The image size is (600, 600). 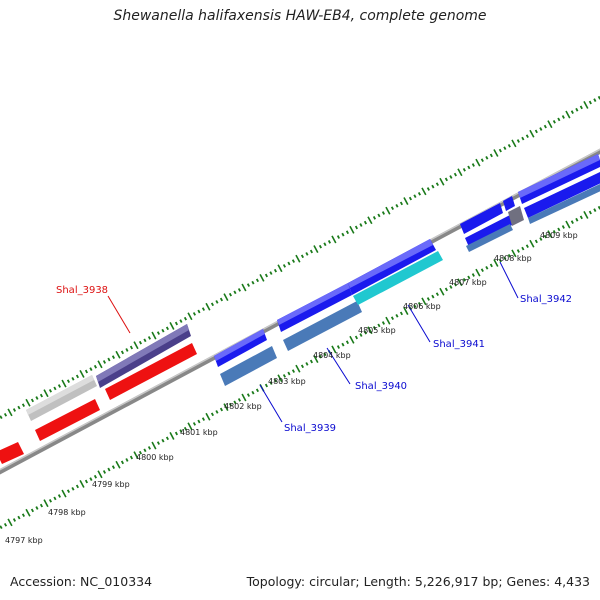 What do you see at coordinates (67, 512) in the screenshot?
I see `kbp-label: 4798 kbp` at bounding box center [67, 512].